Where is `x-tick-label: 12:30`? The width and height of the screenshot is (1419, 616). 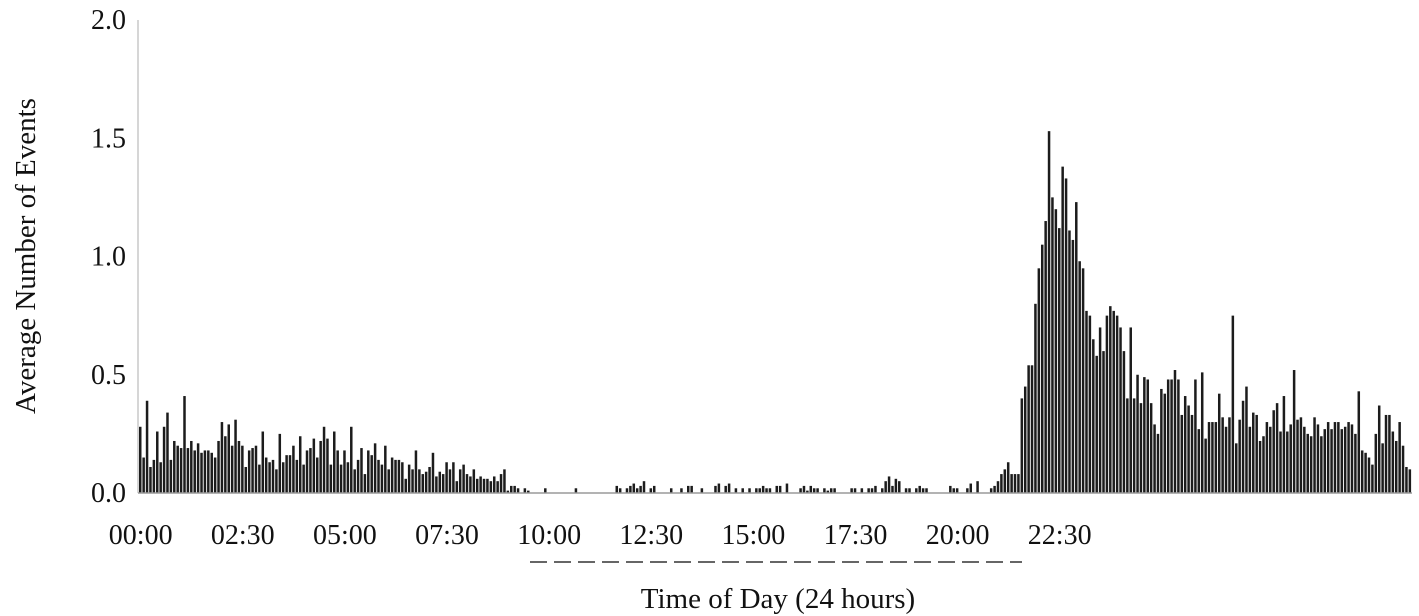 x-tick-label: 12:30 is located at coordinates (651, 535).